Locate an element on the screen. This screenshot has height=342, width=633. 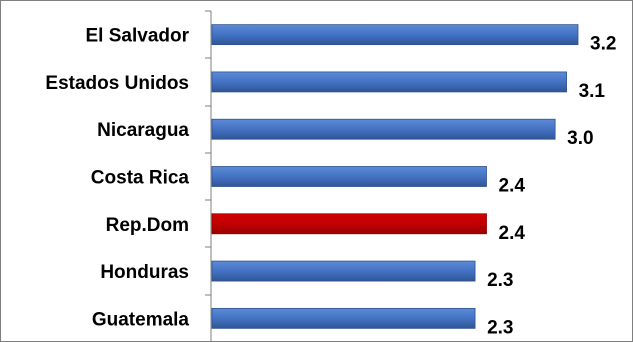
category-label: Guatemala is located at coordinates (141, 319).